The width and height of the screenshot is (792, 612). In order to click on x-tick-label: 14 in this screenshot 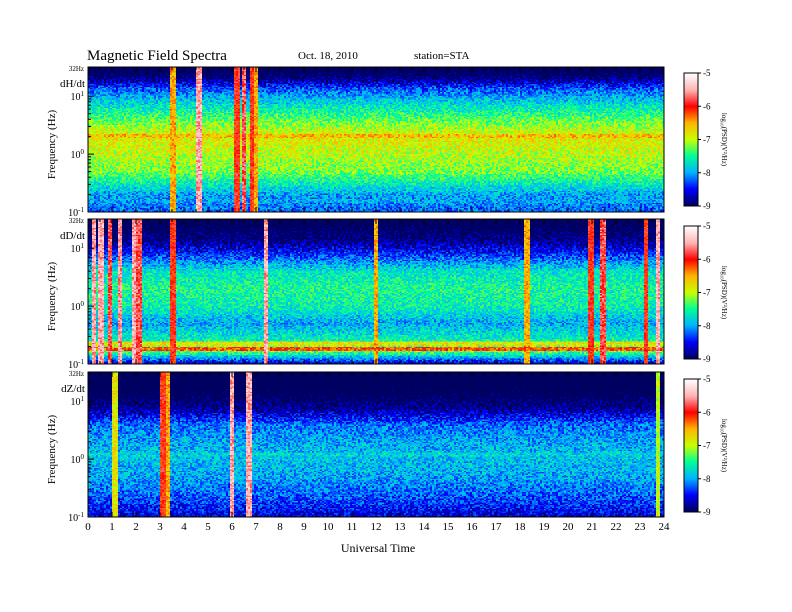, I will do `click(425, 527)`.